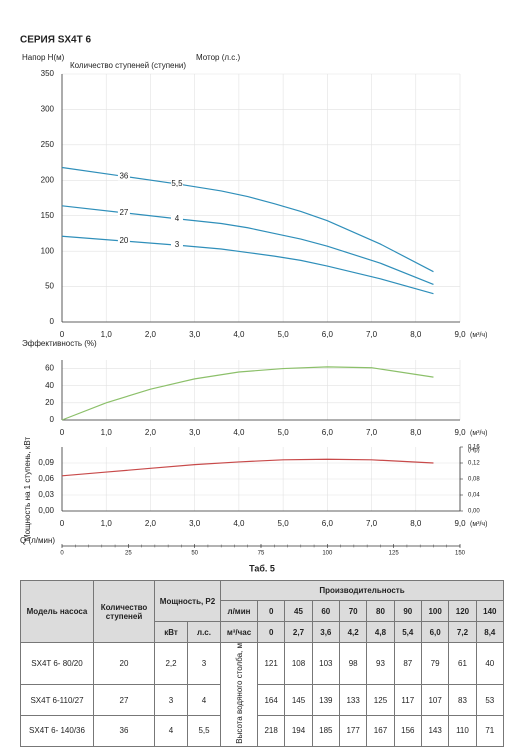 The height and width of the screenshot is (747, 524). What do you see at coordinates (325, 611) in the screenshot?
I see `table-cell: 60` at bounding box center [325, 611].